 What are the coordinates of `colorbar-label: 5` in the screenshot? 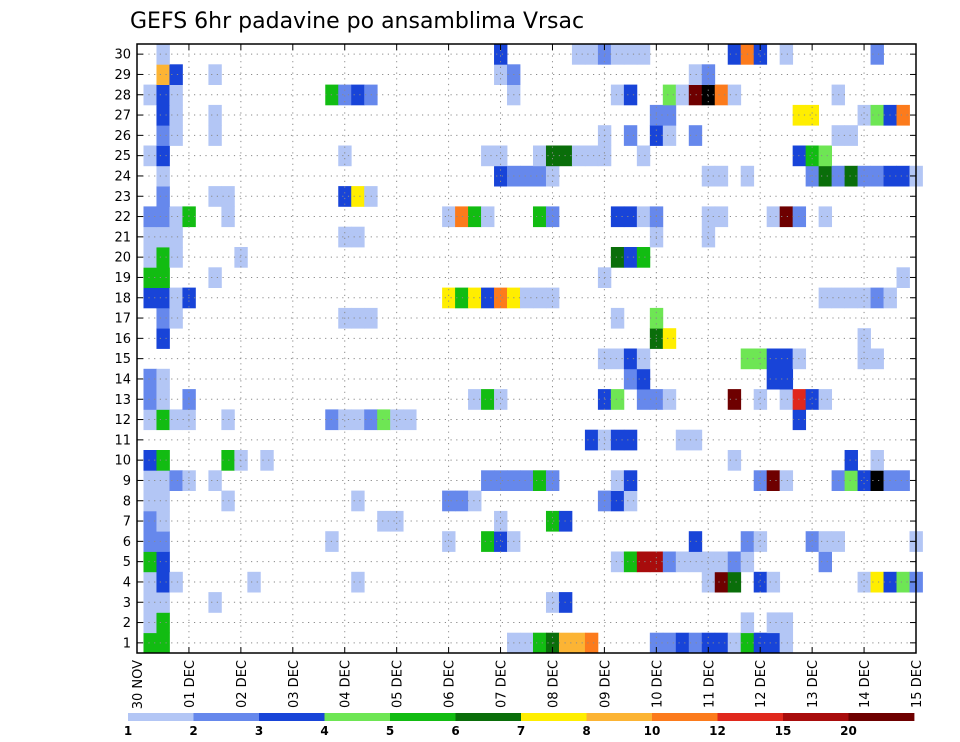 It's located at (390, 731).